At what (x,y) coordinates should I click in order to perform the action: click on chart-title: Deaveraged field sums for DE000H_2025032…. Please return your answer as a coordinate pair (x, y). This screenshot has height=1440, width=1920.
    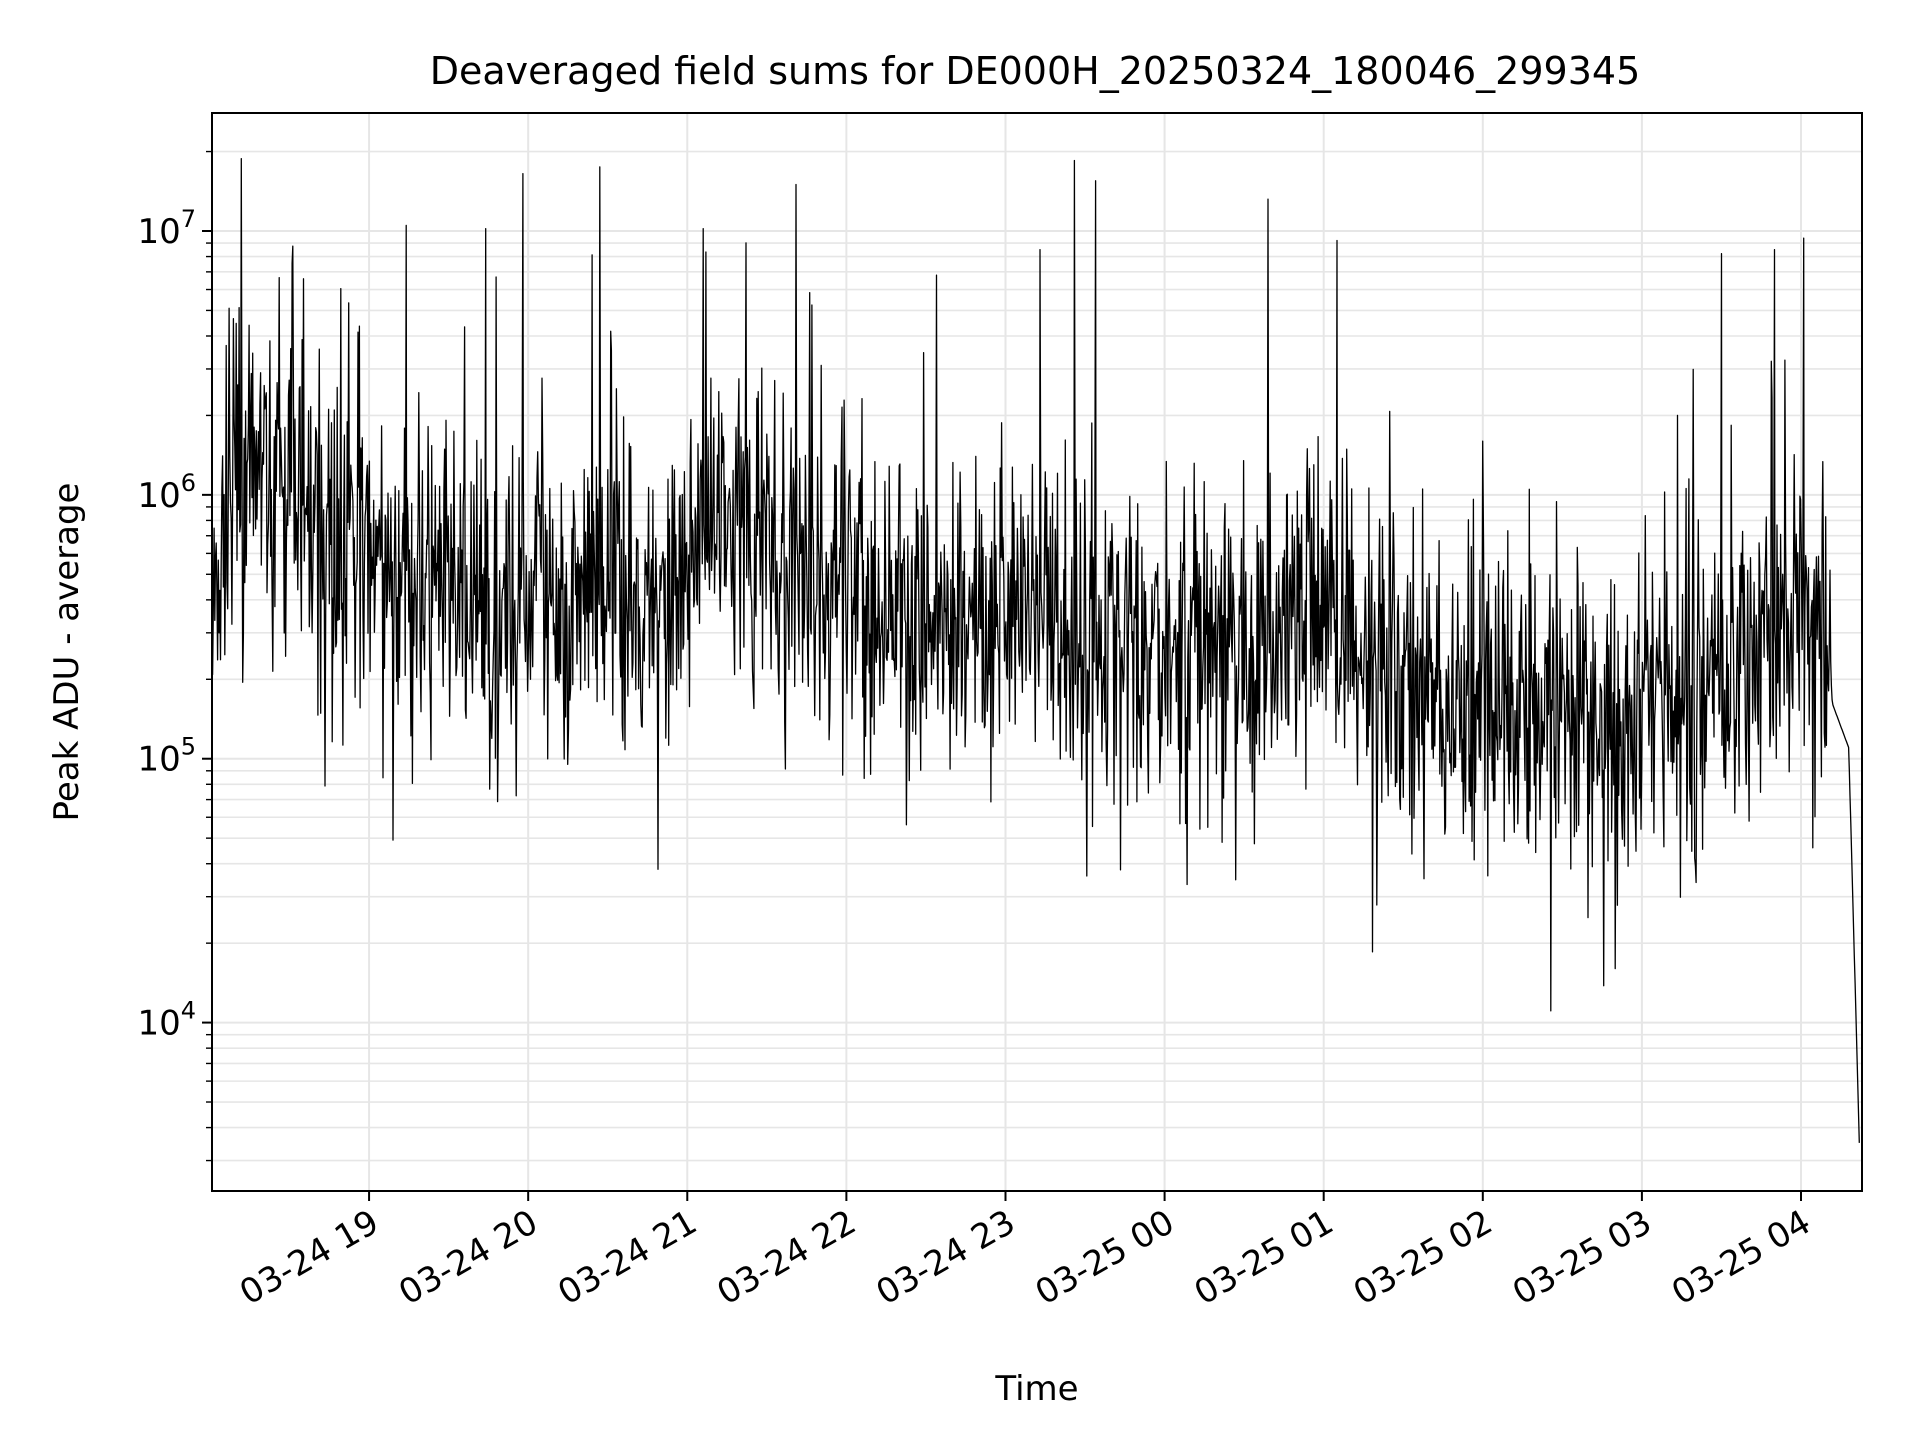
    Looking at the image, I should click on (1035, 71).